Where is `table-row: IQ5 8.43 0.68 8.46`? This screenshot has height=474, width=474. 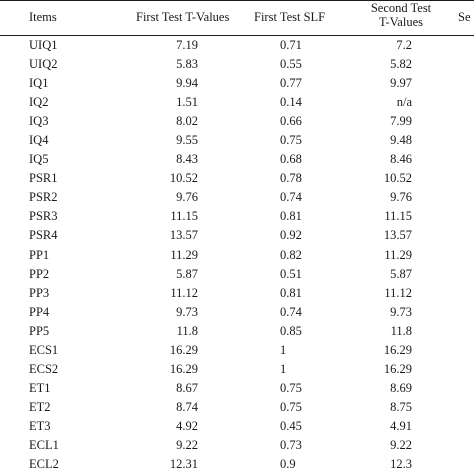
table-row: IQ5 8.43 0.68 8.46 is located at coordinates (237, 159).